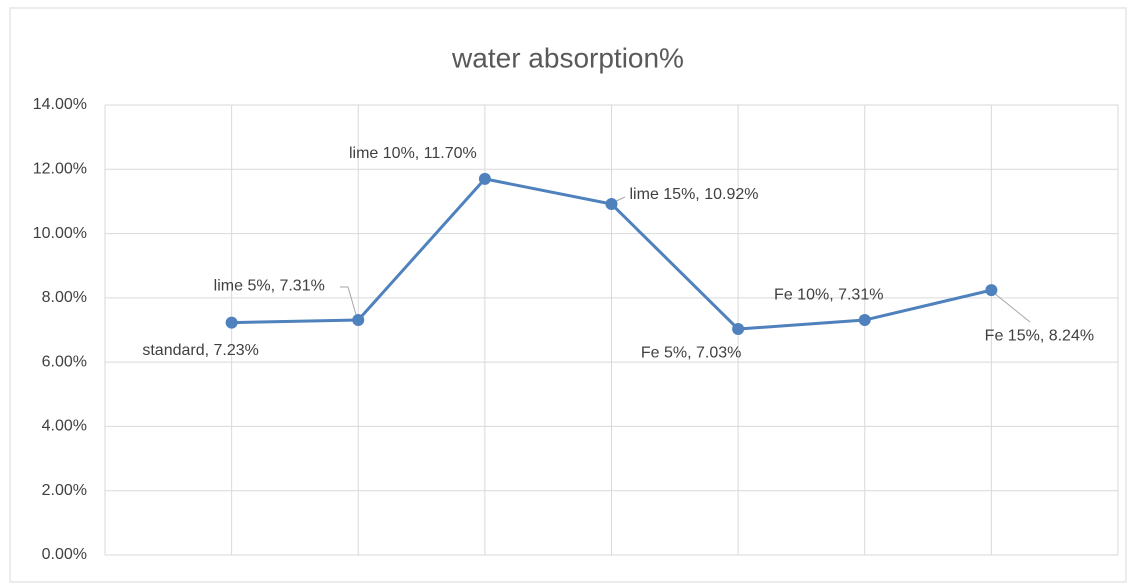  What do you see at coordinates (64, 297) in the screenshot?
I see `y-tick-label: 8.00%` at bounding box center [64, 297].